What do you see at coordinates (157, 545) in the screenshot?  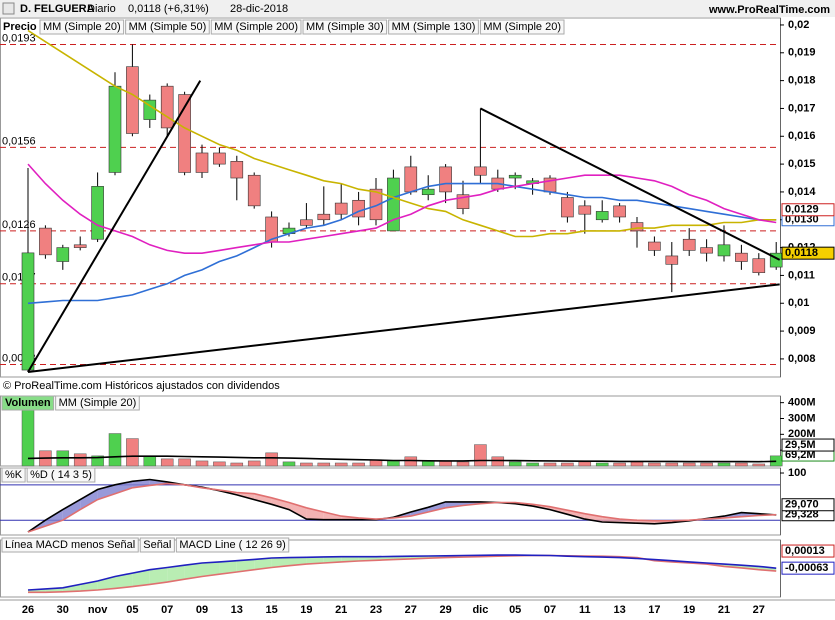 I see `legend-entry: Señal` at bounding box center [157, 545].